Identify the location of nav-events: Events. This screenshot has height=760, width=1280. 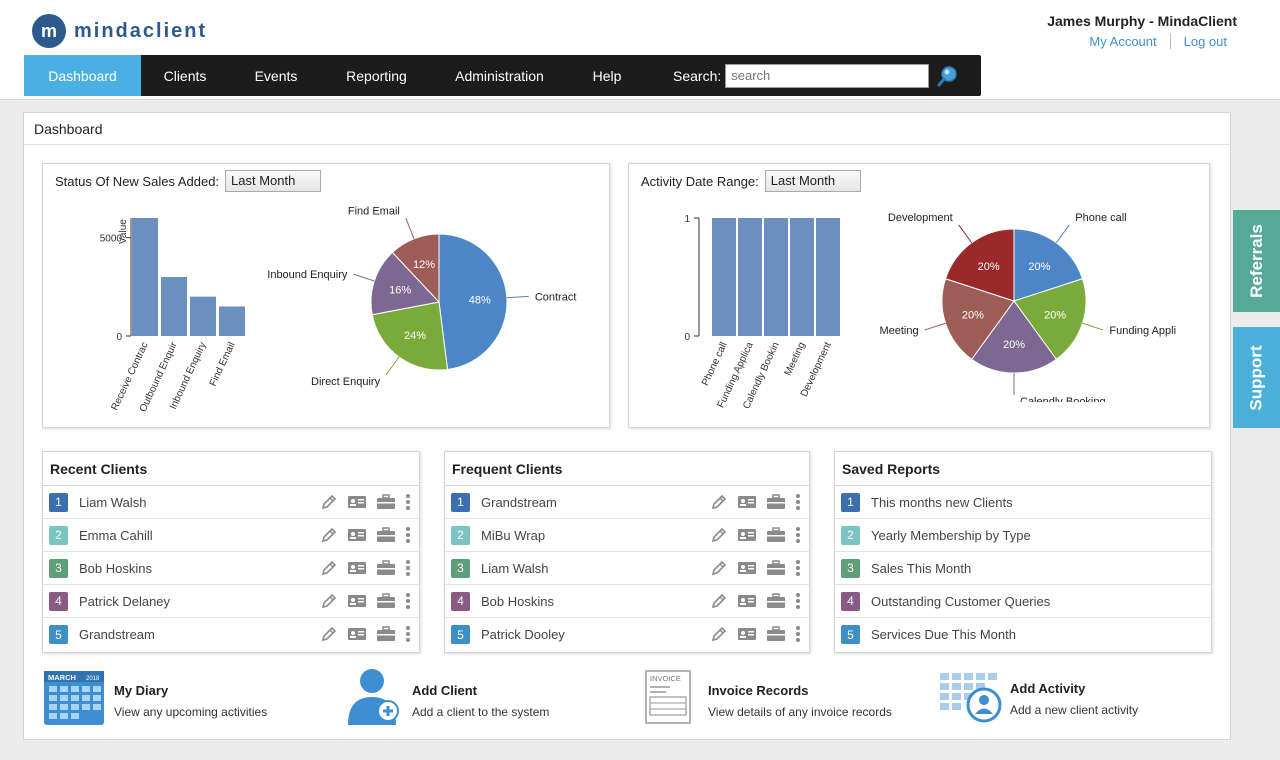
(276, 75).